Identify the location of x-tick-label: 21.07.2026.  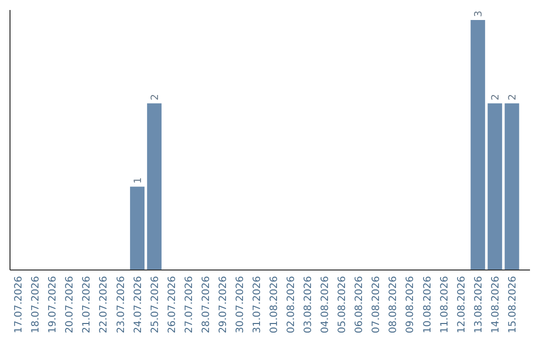
(87, 305).